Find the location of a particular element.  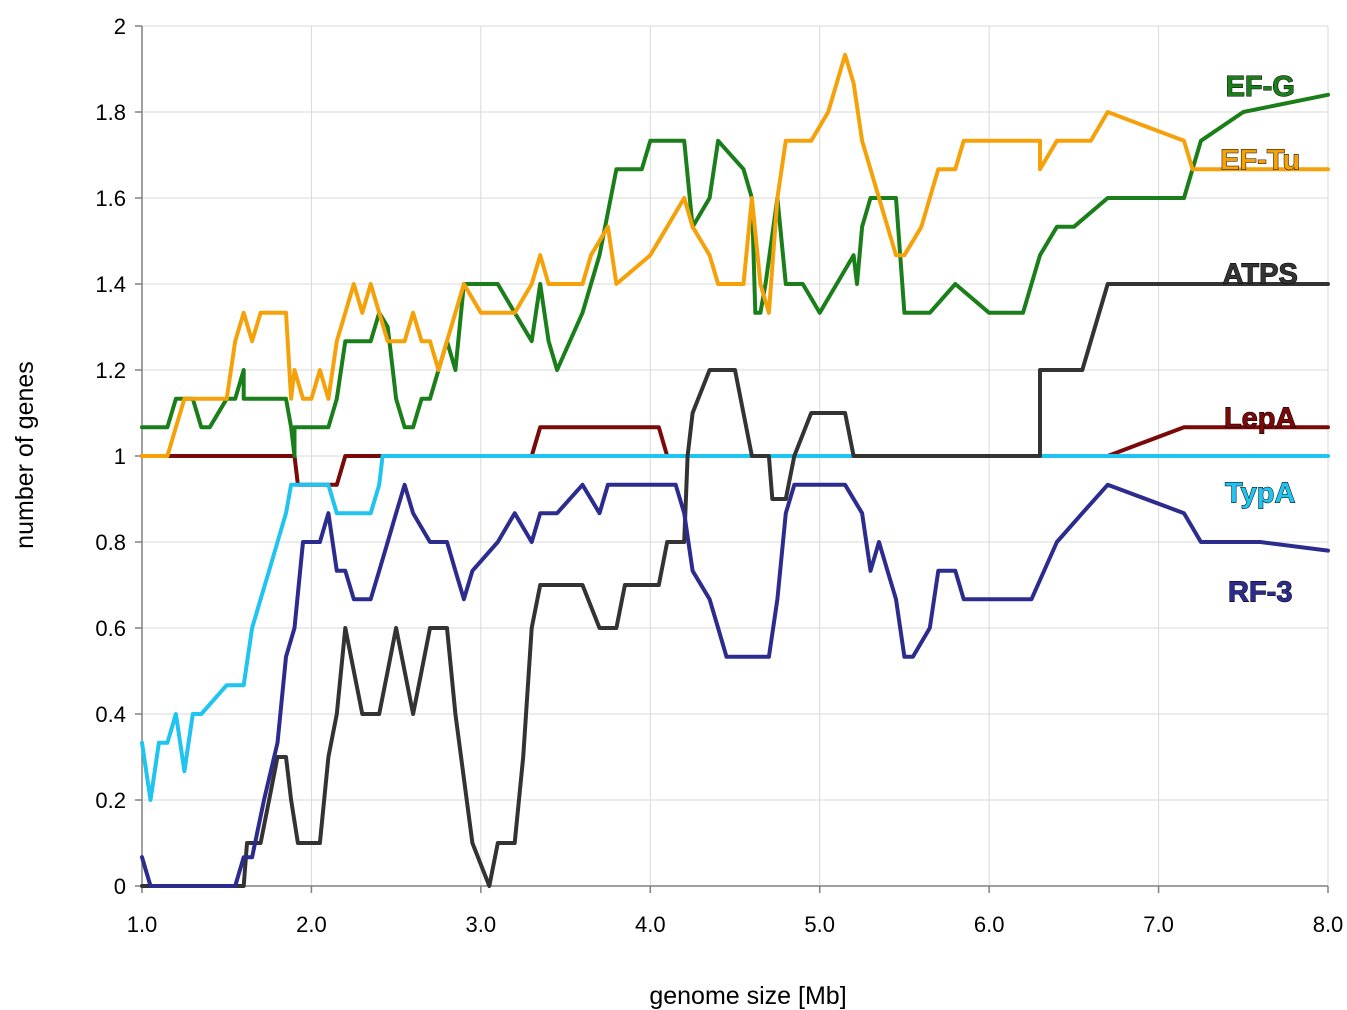

y-tick-label: 1 is located at coordinates (120, 456).